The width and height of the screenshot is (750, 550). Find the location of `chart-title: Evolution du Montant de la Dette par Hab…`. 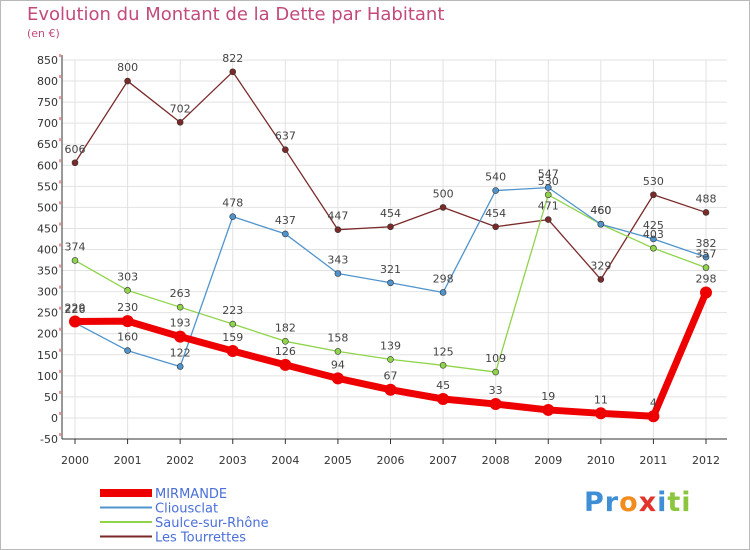

chart-title: Evolution du Montant de la Dette par Hab… is located at coordinates (236, 14).